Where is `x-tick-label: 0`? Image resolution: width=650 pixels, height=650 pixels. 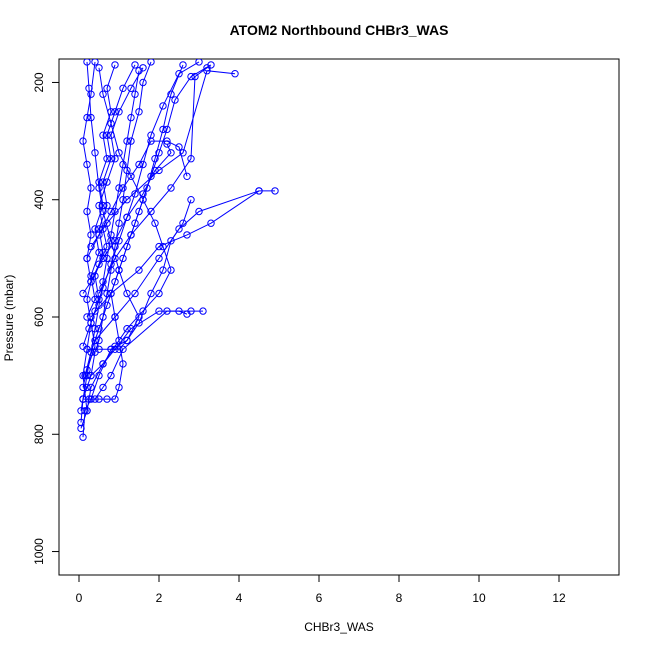
x-tick-label: 0 is located at coordinates (79, 598).